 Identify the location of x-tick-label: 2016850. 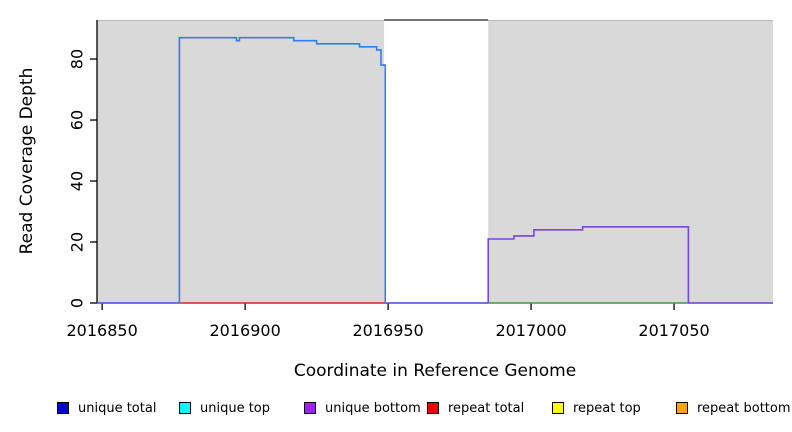
(102, 330).